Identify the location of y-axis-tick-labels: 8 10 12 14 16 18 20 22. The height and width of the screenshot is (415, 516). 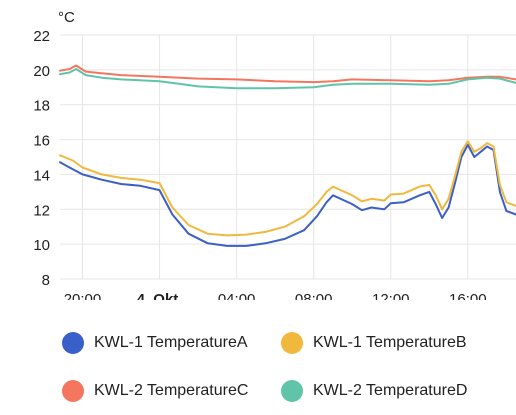
(41, 158).